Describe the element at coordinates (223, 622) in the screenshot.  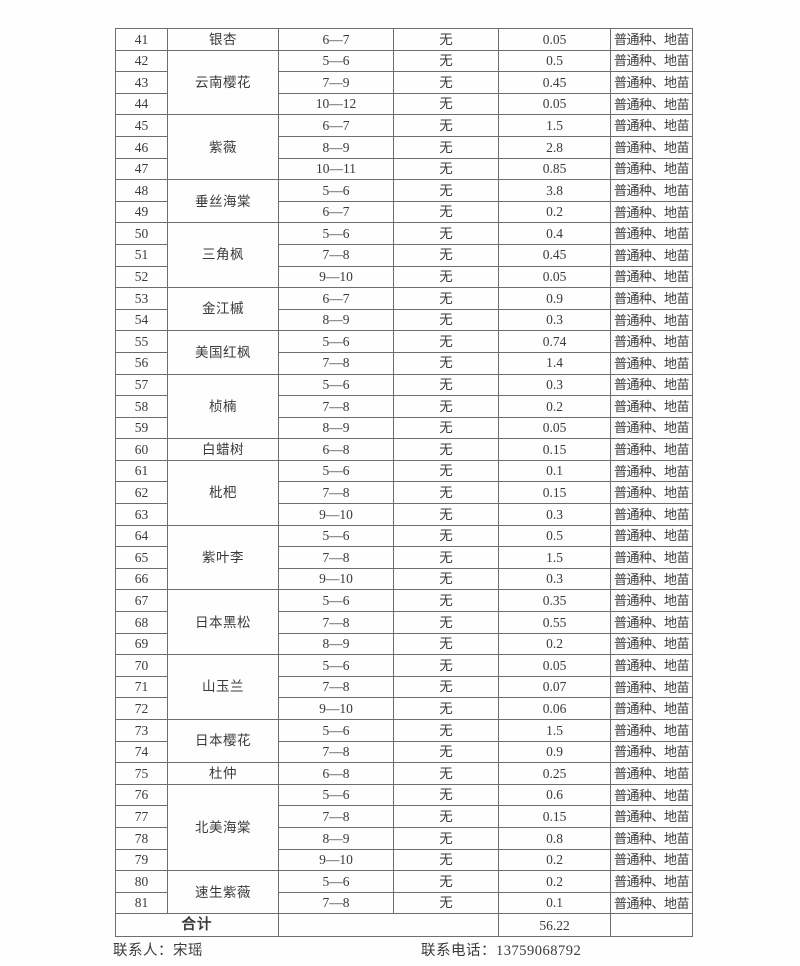
I see `plant-name: 日本黑松` at that location.